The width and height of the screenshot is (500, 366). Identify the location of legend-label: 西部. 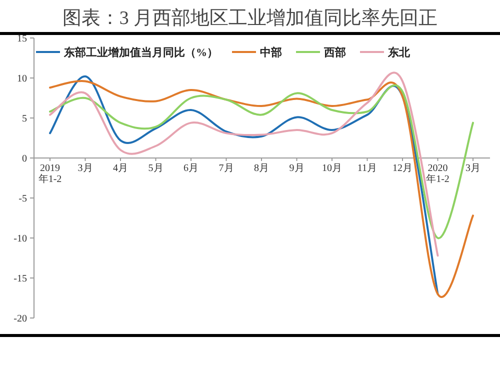
(334, 52).